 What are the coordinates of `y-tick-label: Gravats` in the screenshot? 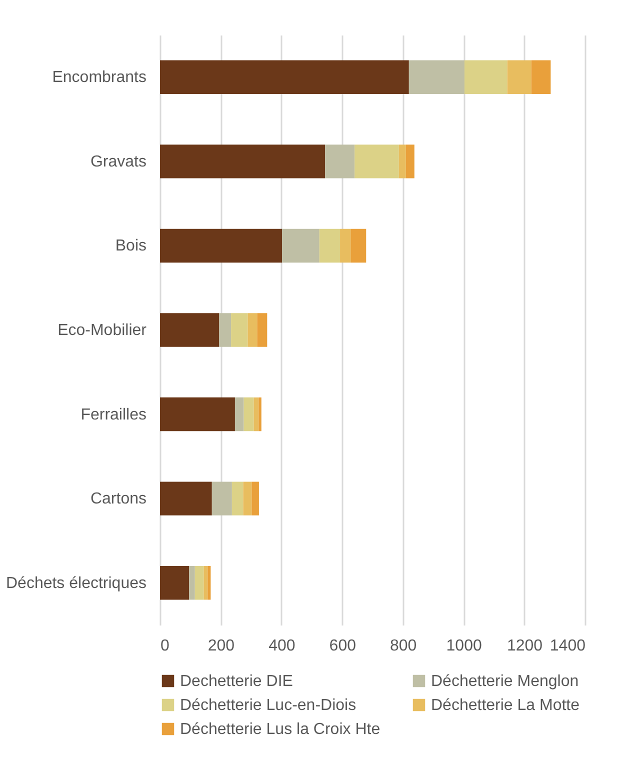 It's located at (118, 161).